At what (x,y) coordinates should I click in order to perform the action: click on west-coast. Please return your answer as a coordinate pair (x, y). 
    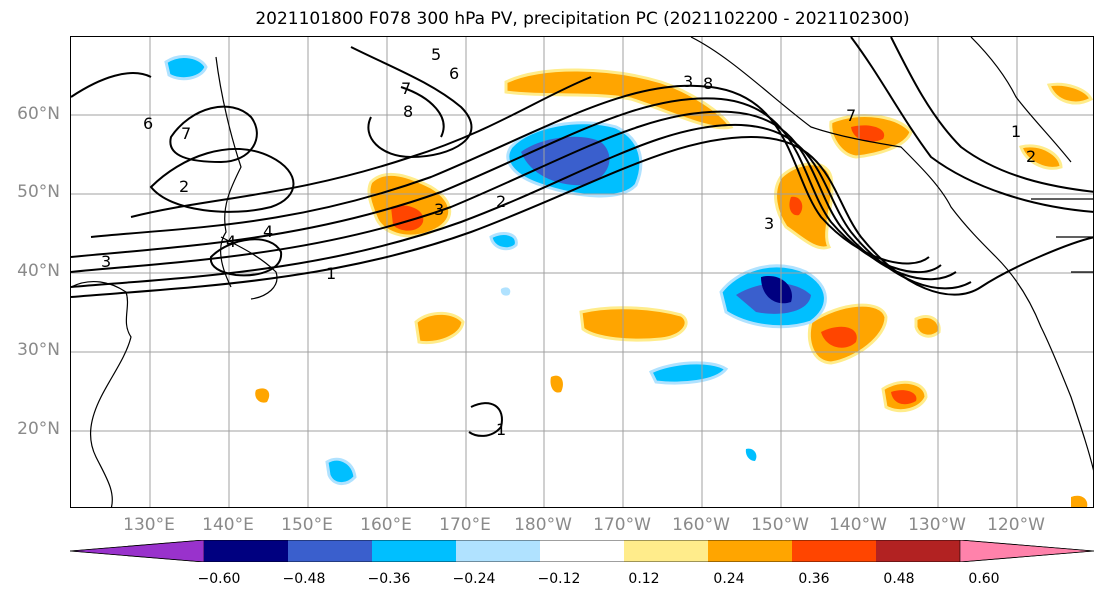
    Looking at the image, I should click on (1021, 100).